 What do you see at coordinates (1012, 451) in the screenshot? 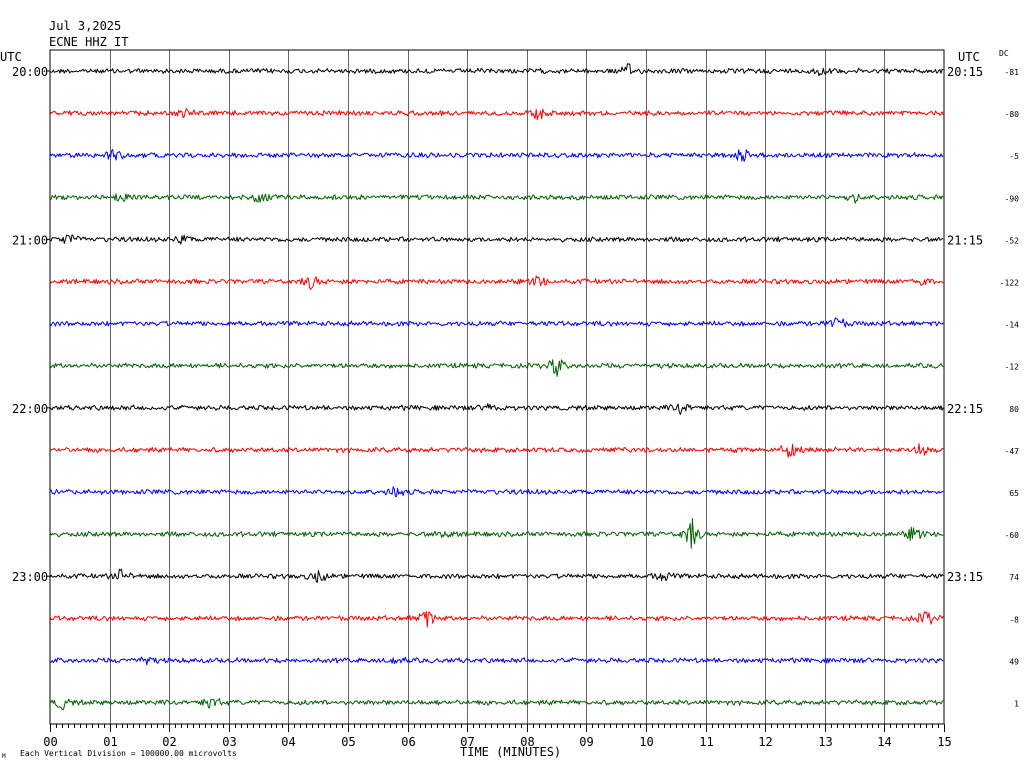
I see `dc-offset-value: -47` at bounding box center [1012, 451].